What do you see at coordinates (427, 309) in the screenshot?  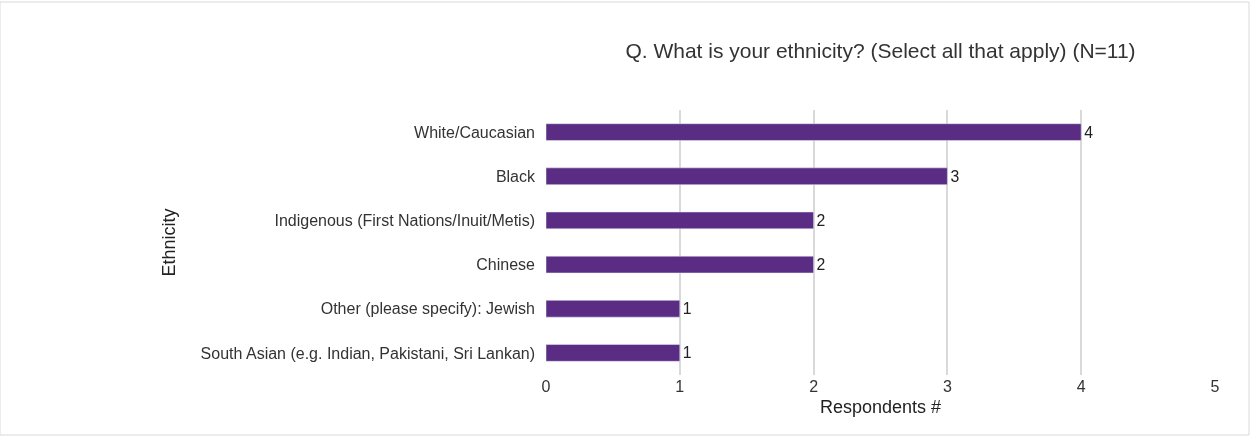 I see `y-tick-label: Other (please specify): Jewish` at bounding box center [427, 309].